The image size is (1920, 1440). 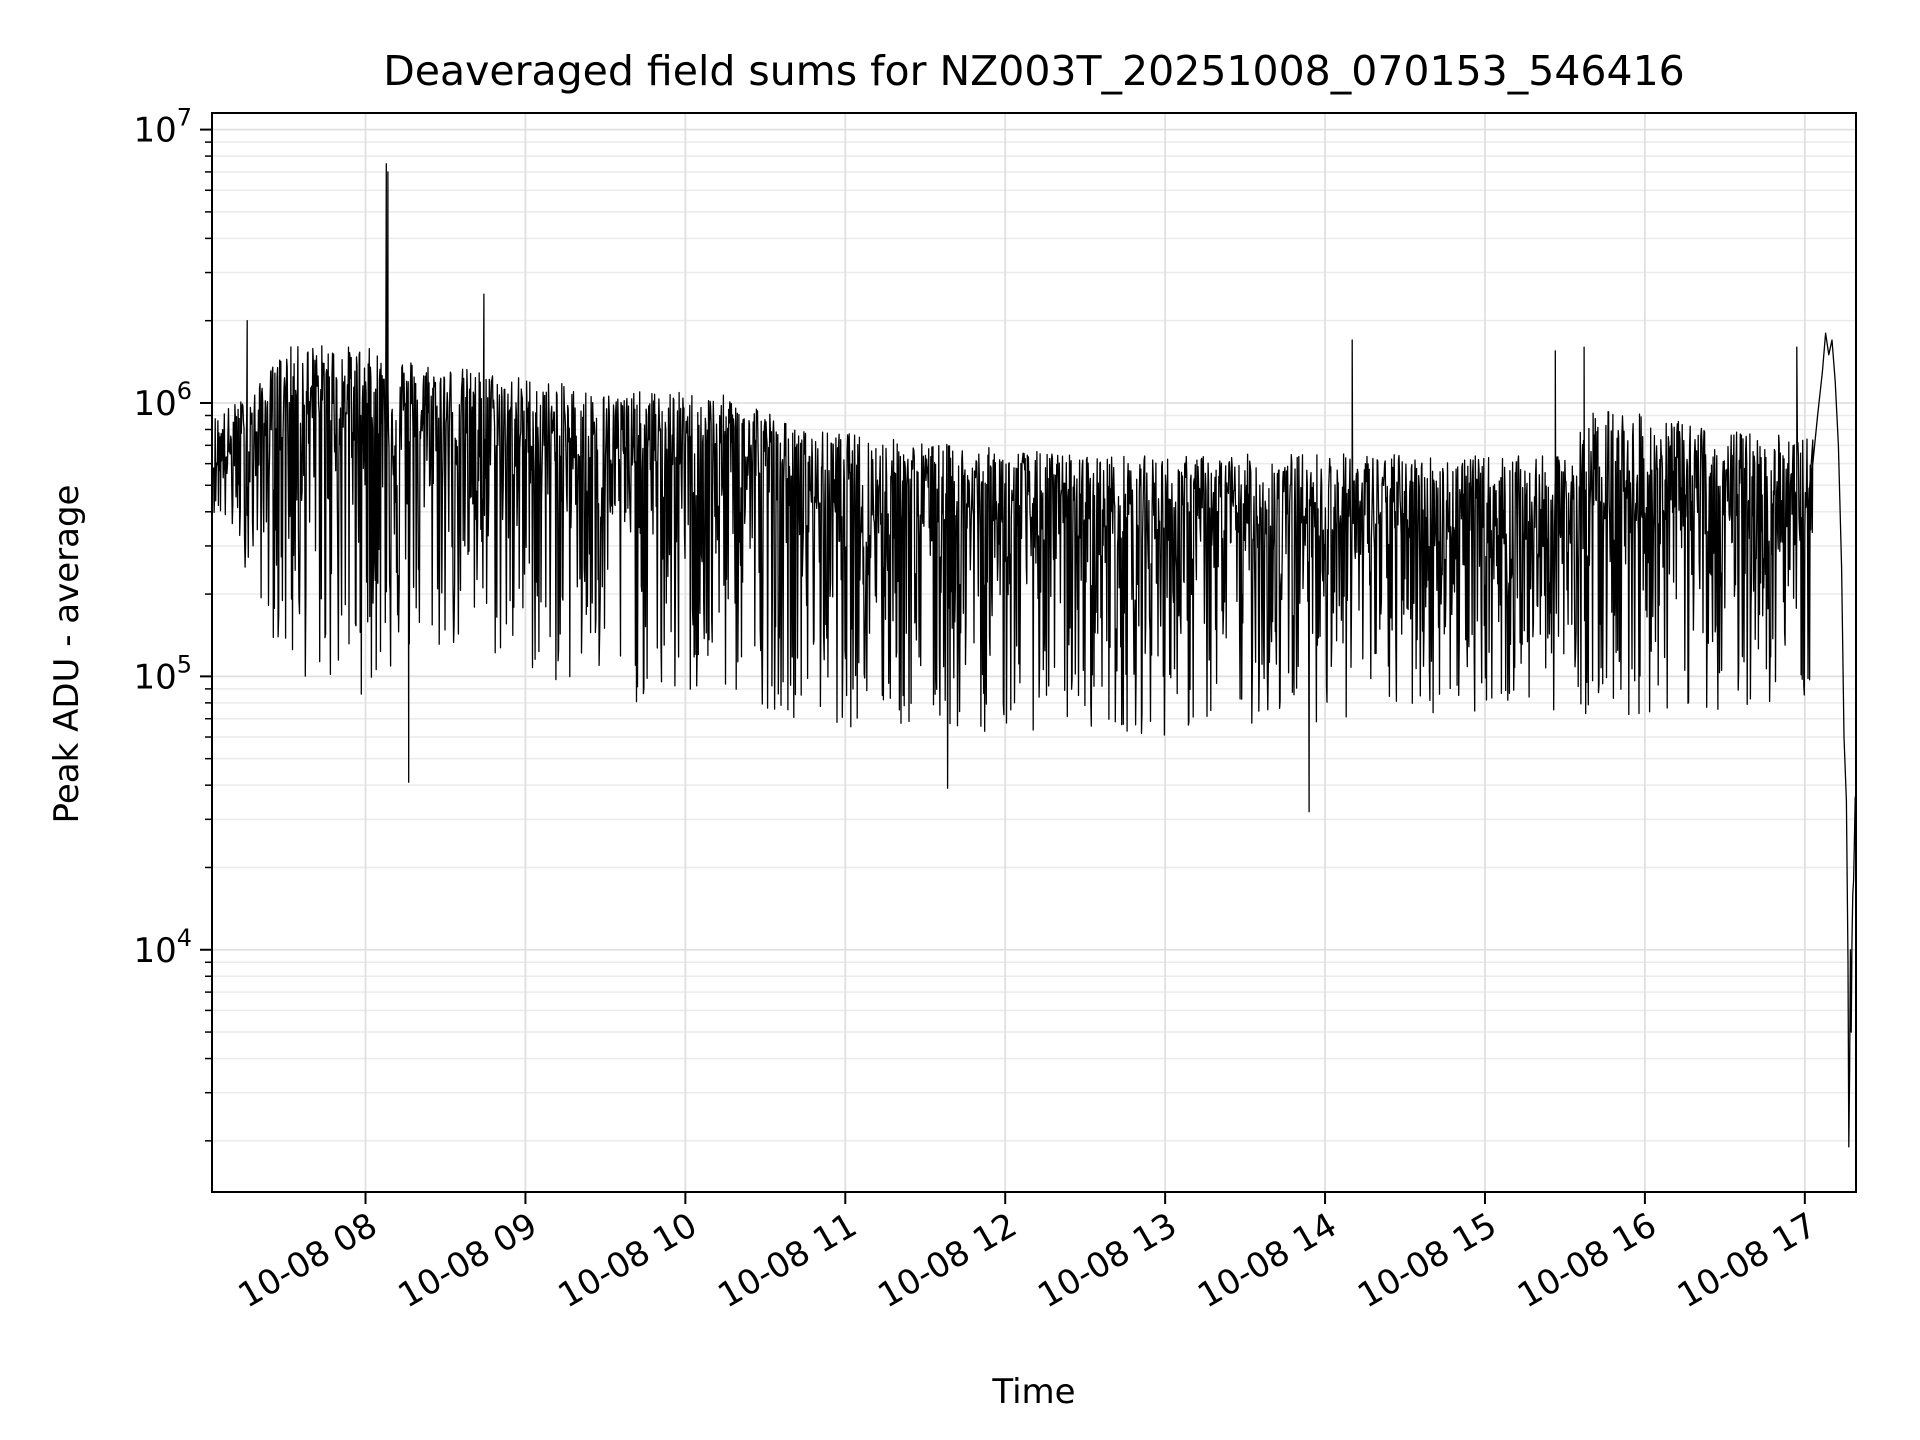 What do you see at coordinates (1033, 1392) in the screenshot?
I see `x-axis-label: Time` at bounding box center [1033, 1392].